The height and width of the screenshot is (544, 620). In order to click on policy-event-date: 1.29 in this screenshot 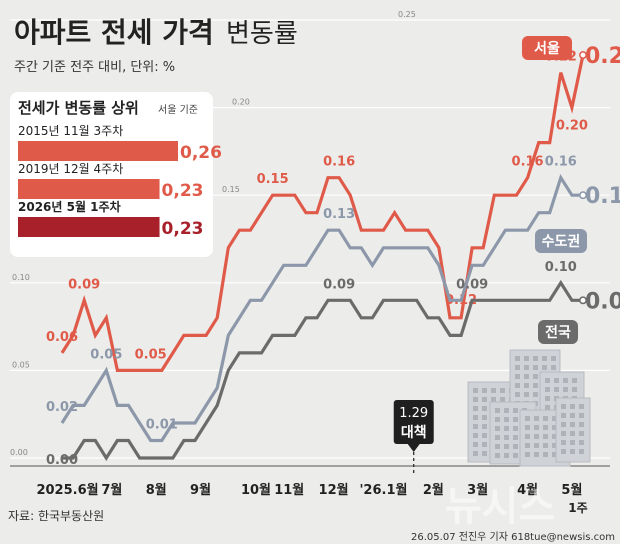, I will do `click(413, 413)`.